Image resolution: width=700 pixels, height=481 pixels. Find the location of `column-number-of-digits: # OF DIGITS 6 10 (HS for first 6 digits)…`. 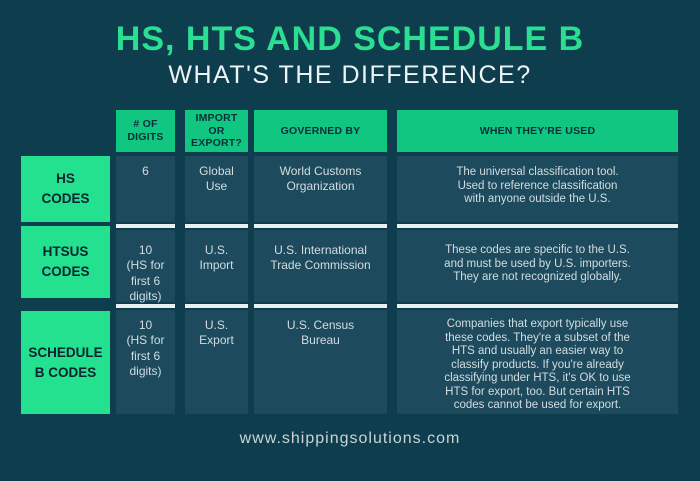

column-number-of-digits: # OF DIGITS 6 10 (HS for first 6 digits)… is located at coordinates (145, 262).